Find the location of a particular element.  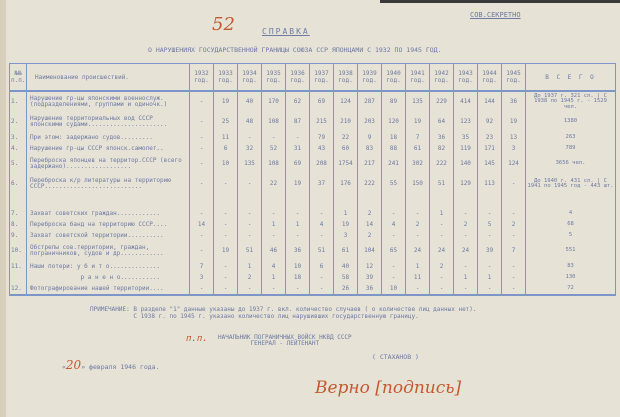

value-cell: 6 is located at coordinates (321, 266).